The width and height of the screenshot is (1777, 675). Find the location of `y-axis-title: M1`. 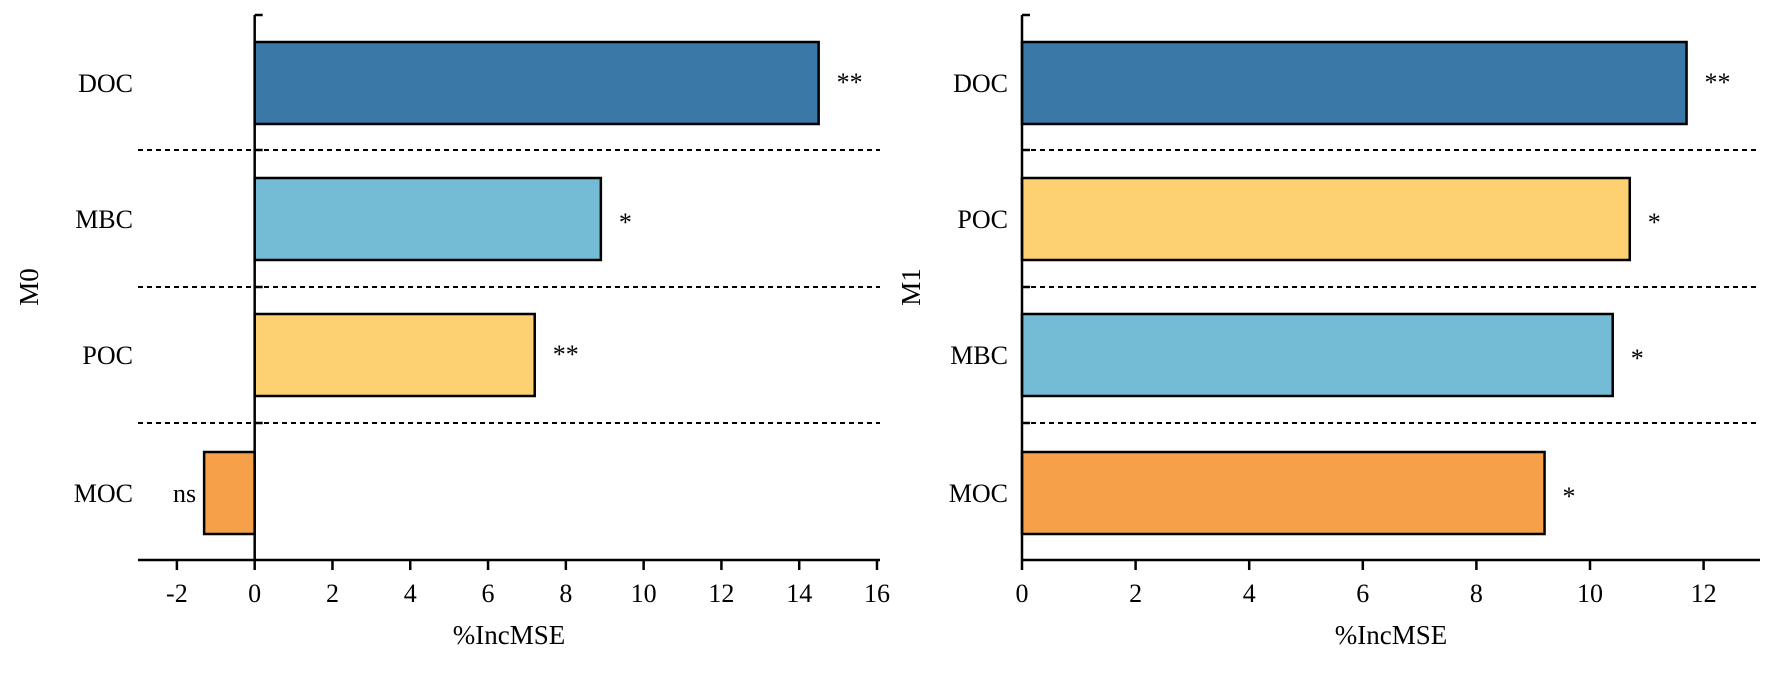

y-axis-title: M1 is located at coordinates (911, 287).